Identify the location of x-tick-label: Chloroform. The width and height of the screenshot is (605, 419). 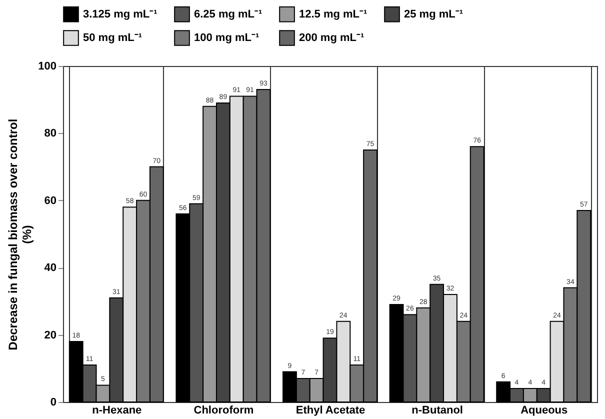
(224, 410).